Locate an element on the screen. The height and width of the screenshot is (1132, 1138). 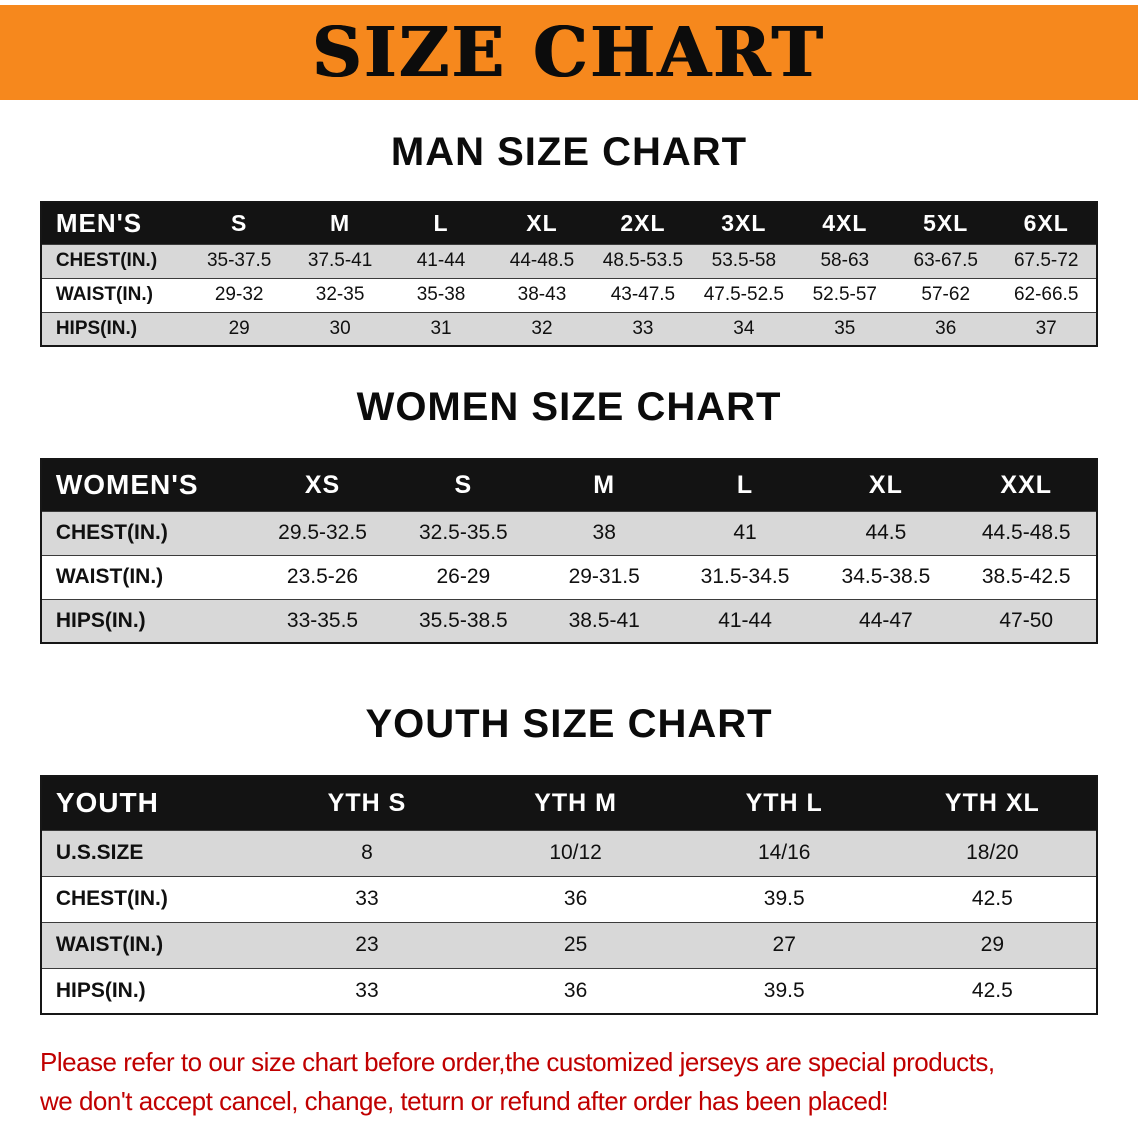
size-value: 44-48.5 is located at coordinates (542, 260).